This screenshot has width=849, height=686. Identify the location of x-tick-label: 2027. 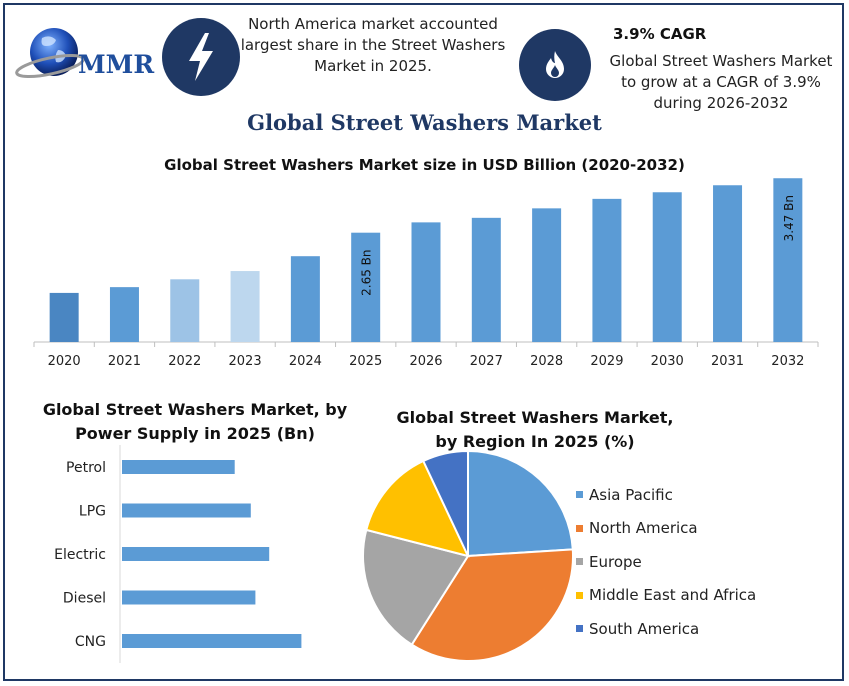
(486, 361).